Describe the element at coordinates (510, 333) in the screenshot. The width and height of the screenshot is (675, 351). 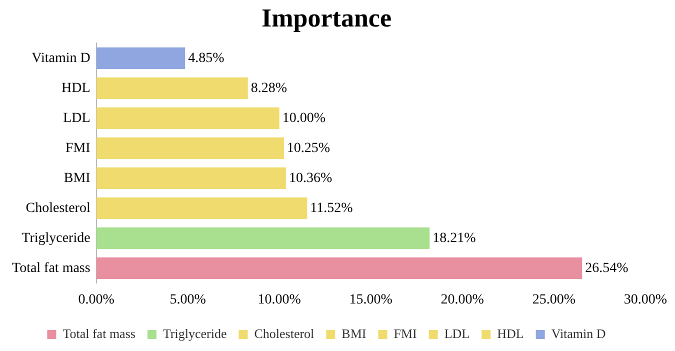
I see `legend-label: HDL` at that location.